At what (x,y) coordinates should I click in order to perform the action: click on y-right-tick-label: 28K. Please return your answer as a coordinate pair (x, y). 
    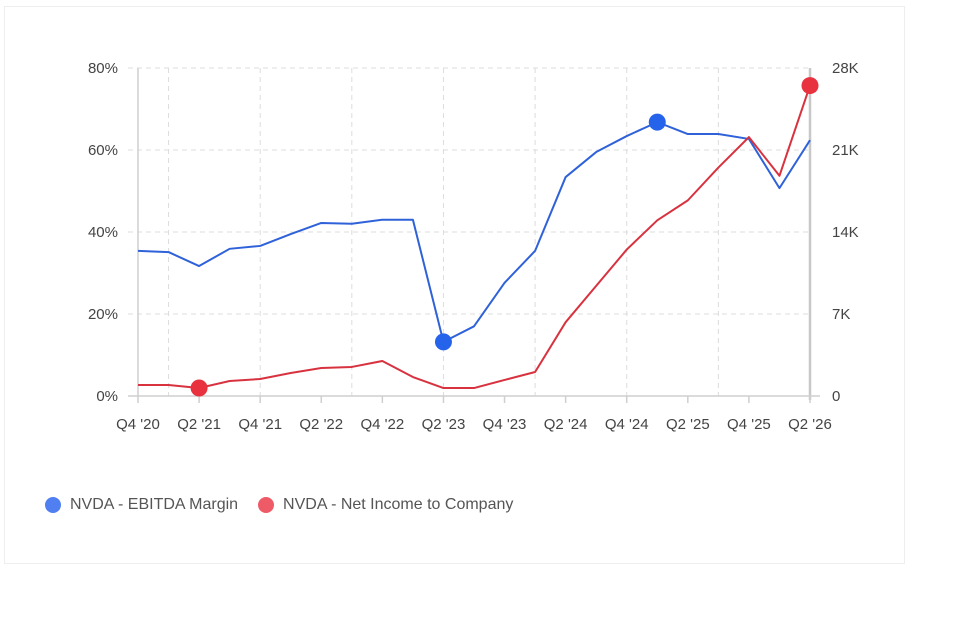
    Looking at the image, I should click on (845, 68).